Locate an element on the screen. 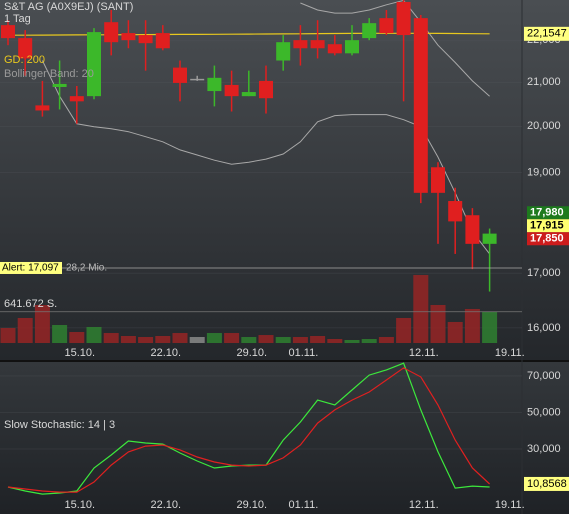 Image resolution: width=569 pixels, height=514 pixels. chart-title: S&T AG (A0X9EJ) (SANT) is located at coordinates (68, 7).